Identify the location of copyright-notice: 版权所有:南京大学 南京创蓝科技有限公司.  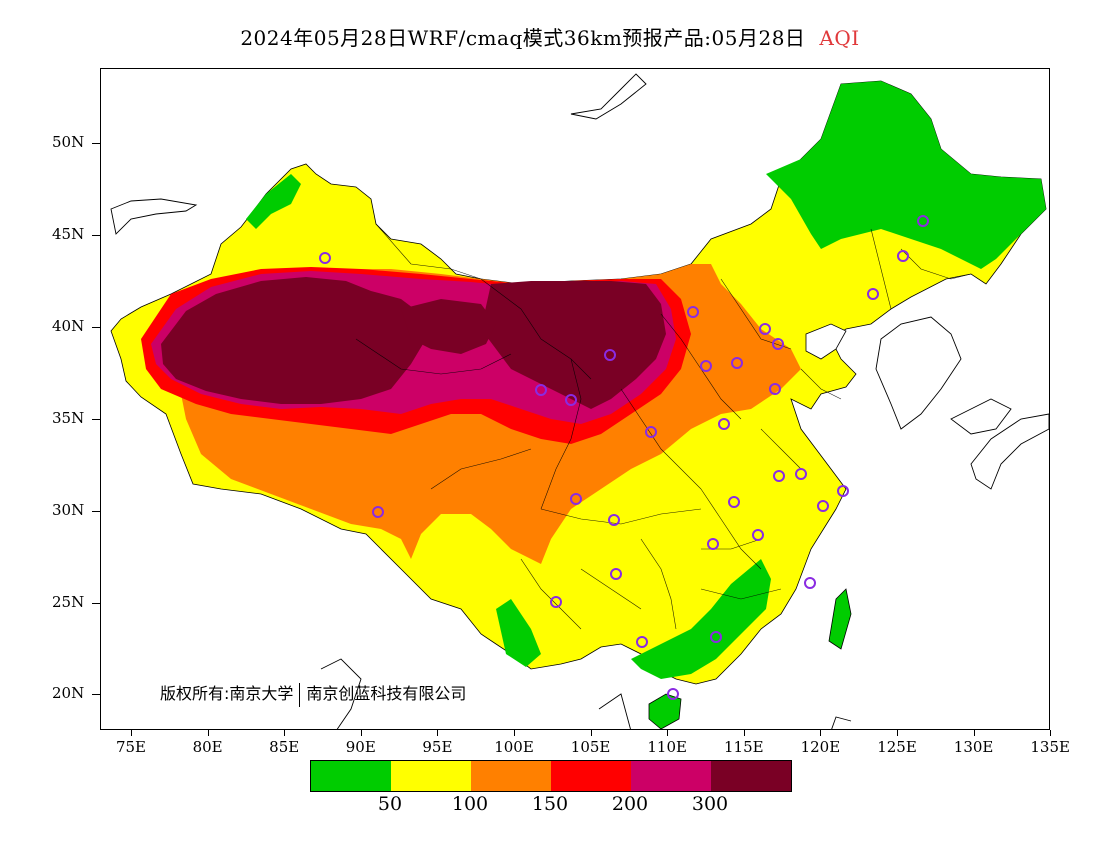
(313, 693).